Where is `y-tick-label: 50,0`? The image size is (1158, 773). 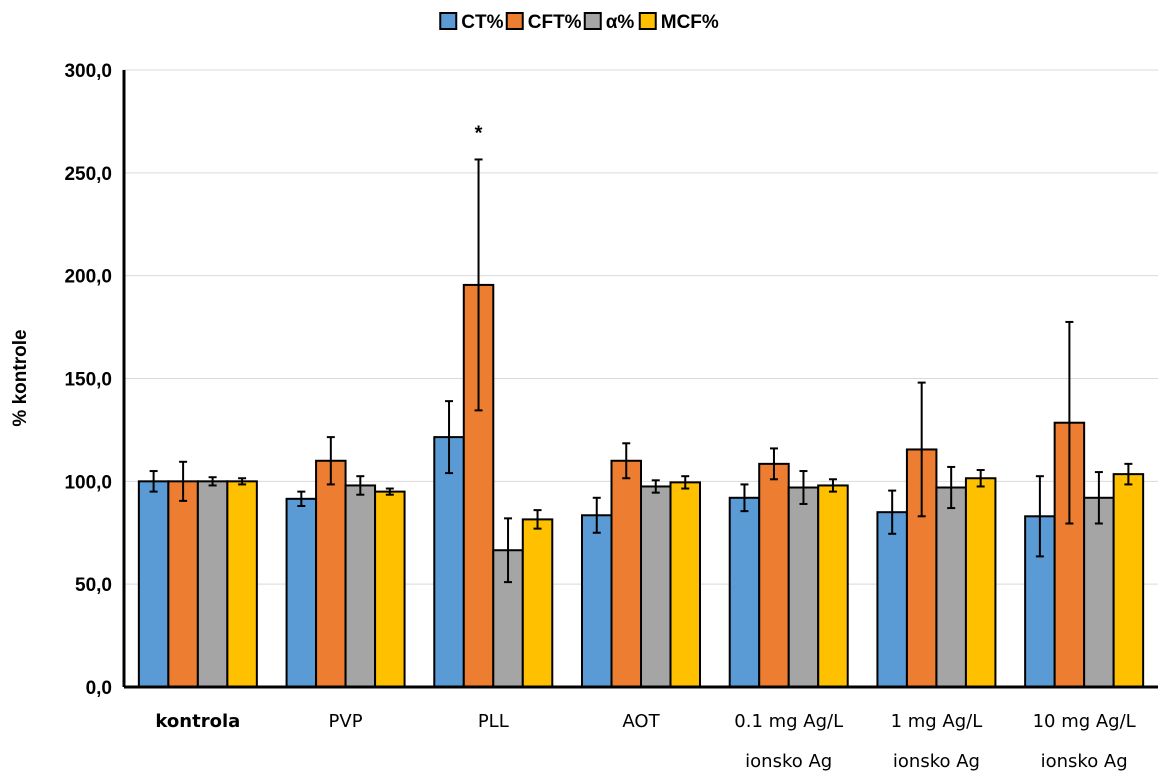
y-tick-label: 50,0 is located at coordinates (93, 585).